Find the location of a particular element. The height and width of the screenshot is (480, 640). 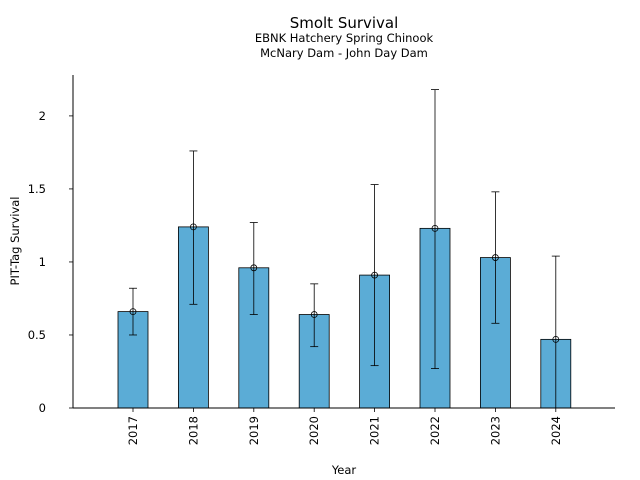

y-tick-label-0: 0 is located at coordinates (42, 408).